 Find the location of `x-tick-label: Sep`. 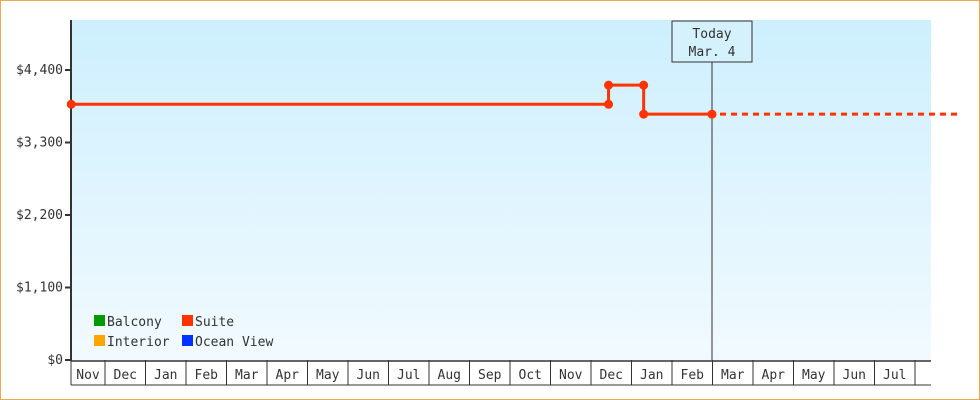

x-tick-label: Sep is located at coordinates (490, 375).